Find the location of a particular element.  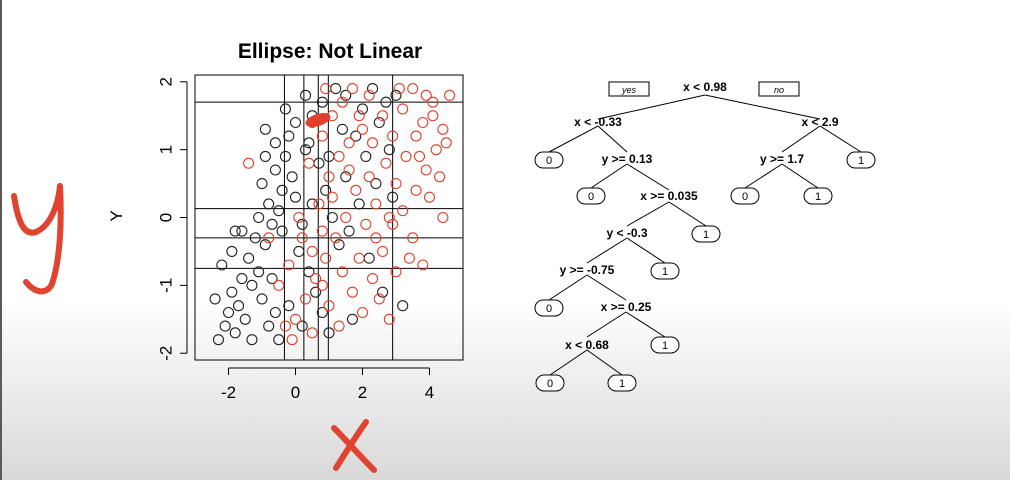

y-tick-label: -2 is located at coordinates (165, 353).